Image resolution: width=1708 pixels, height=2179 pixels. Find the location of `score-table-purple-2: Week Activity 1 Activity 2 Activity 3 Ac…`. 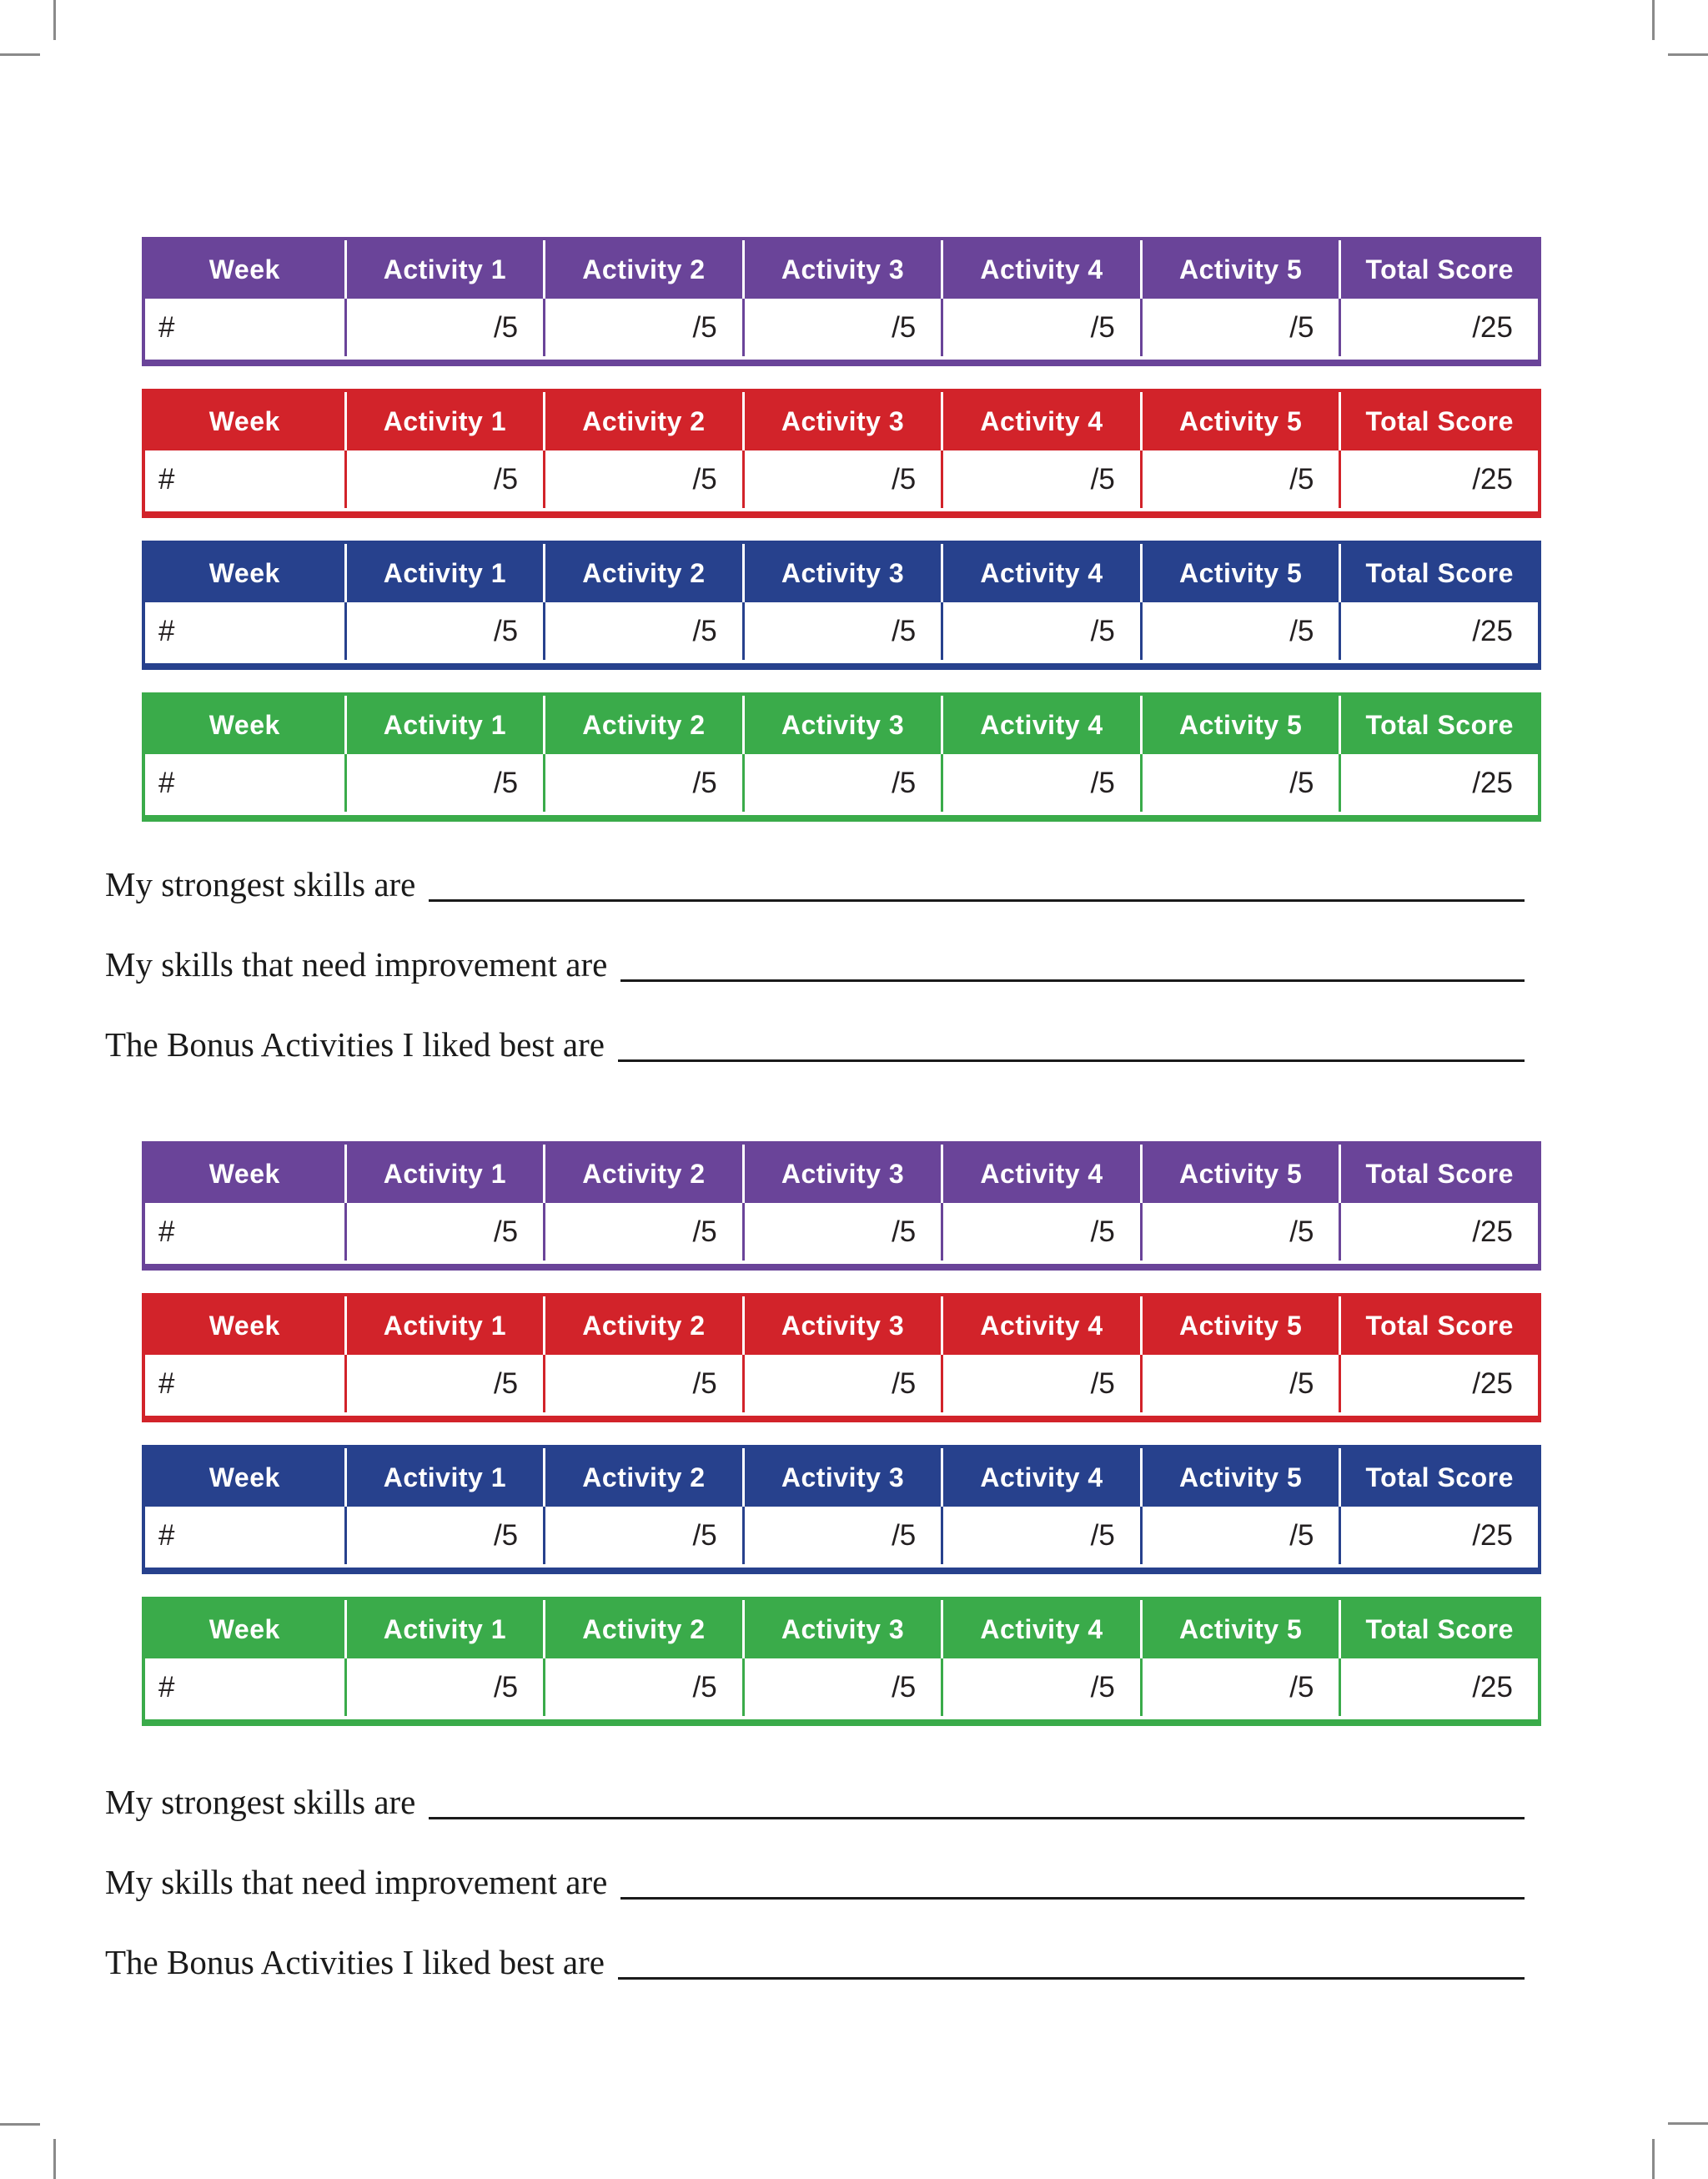

score-table-purple-2: Week Activity 1 Activity 2 Activity 3 Ac… is located at coordinates (841, 1206).